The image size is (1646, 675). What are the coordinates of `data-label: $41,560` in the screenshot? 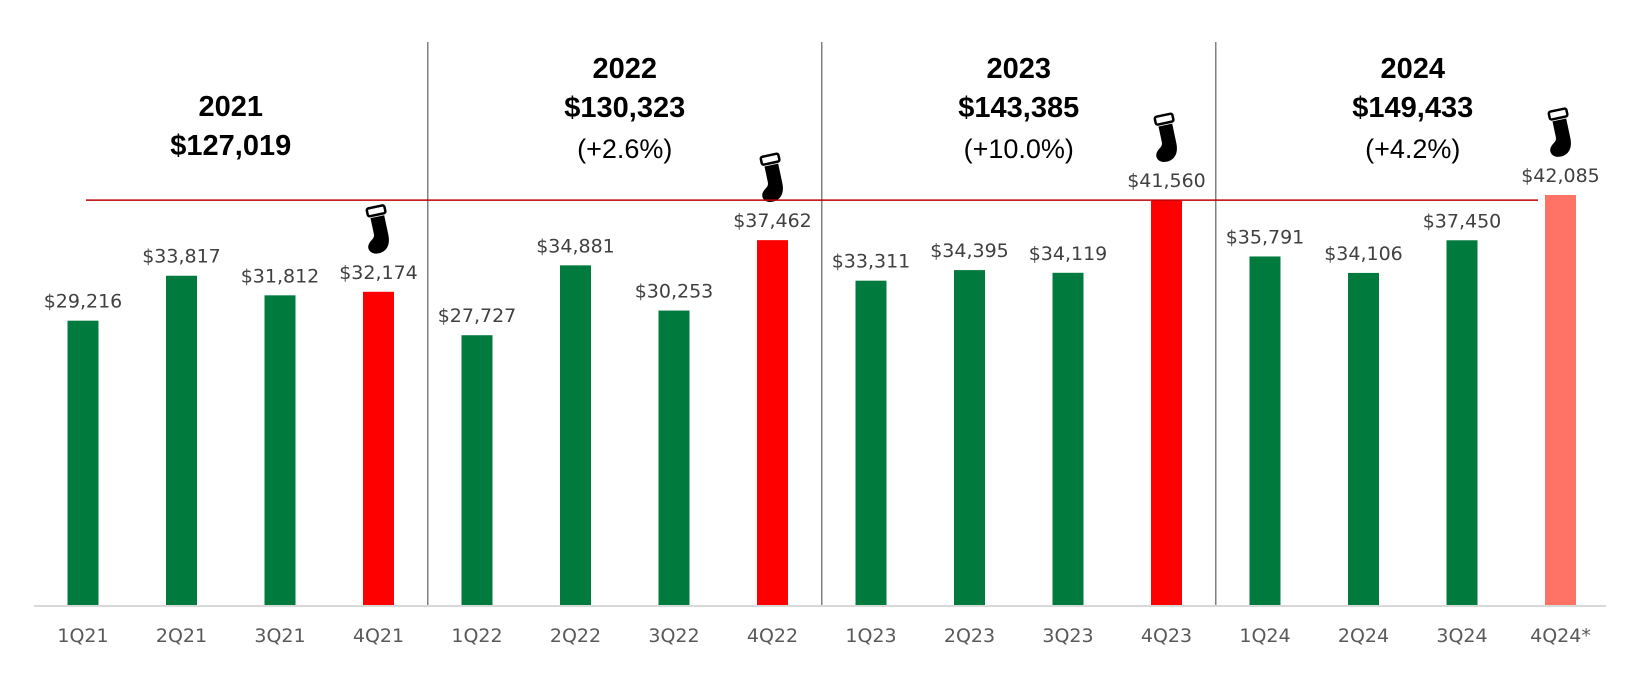 It's located at (1166, 181).